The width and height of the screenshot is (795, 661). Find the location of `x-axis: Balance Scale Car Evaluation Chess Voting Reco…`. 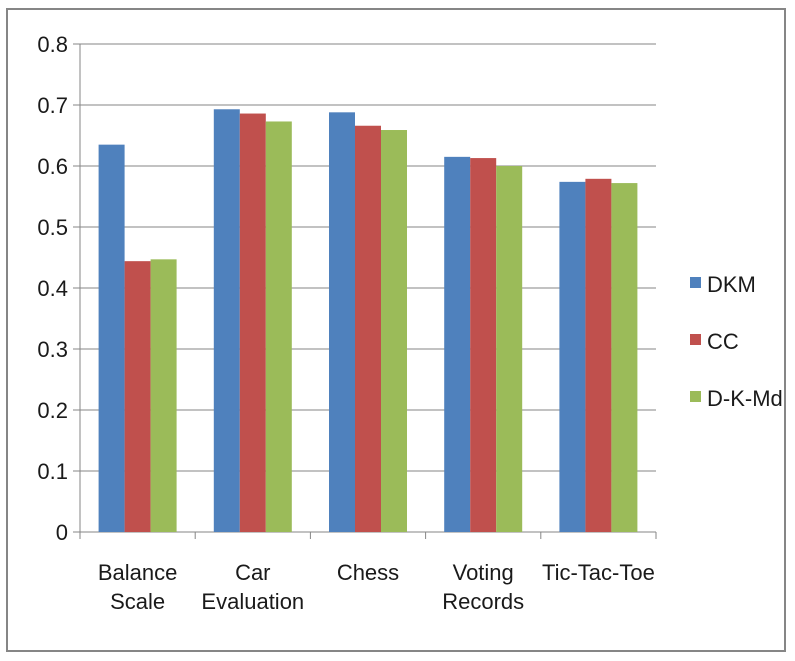

x-axis: Balance Scale Car Evaluation Chess Voting Reco… is located at coordinates (368, 572).